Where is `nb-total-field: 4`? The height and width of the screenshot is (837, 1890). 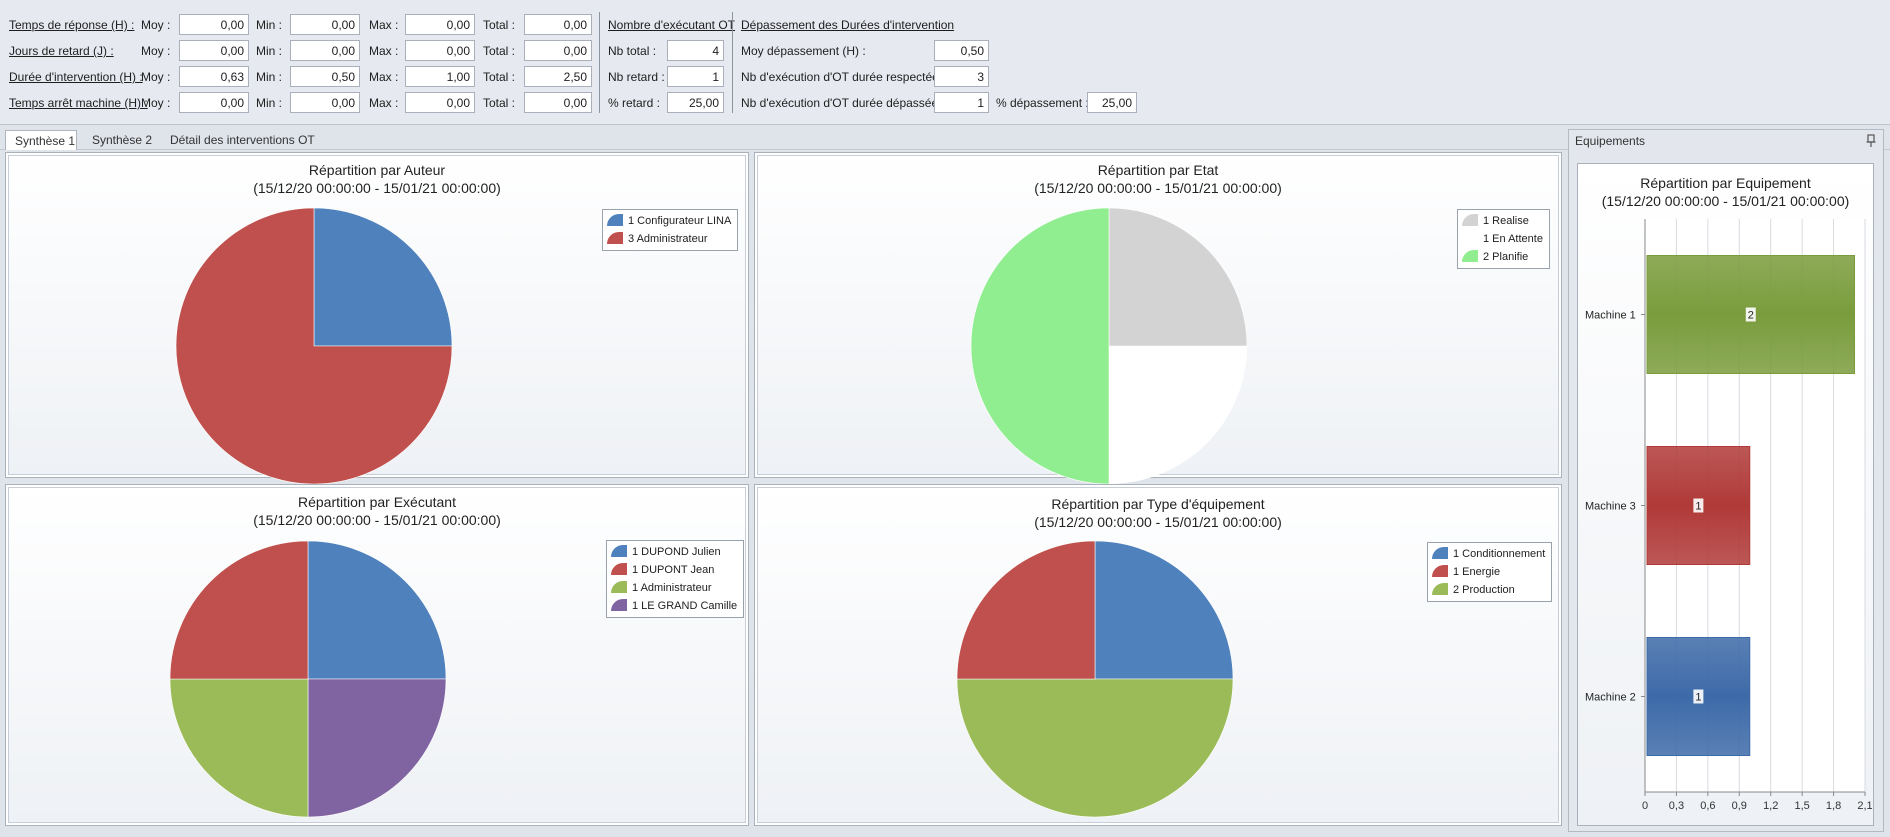 nb-total-field: 4 is located at coordinates (695, 50).